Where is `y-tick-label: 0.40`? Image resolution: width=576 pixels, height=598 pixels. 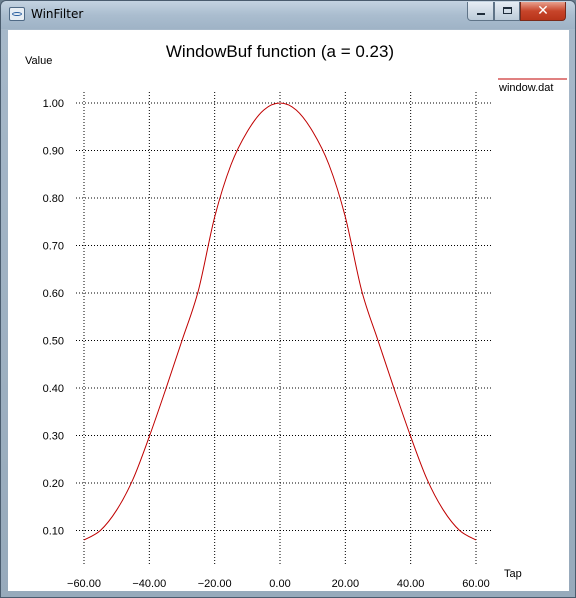 y-tick-label: 0.40 is located at coordinates (53, 389).